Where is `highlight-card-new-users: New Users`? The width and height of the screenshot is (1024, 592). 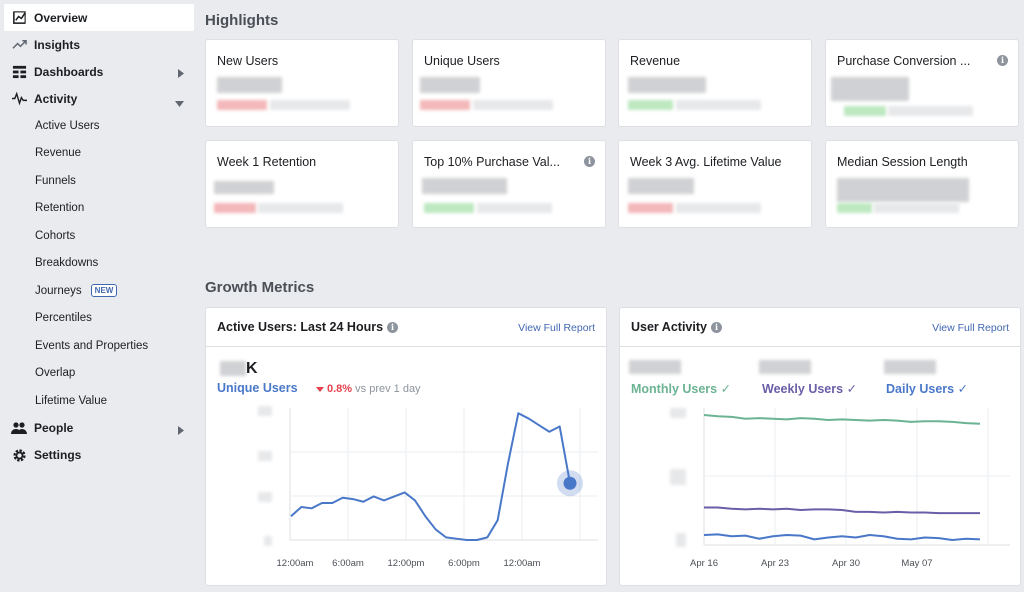
highlight-card-new-users: New Users is located at coordinates (302, 83).